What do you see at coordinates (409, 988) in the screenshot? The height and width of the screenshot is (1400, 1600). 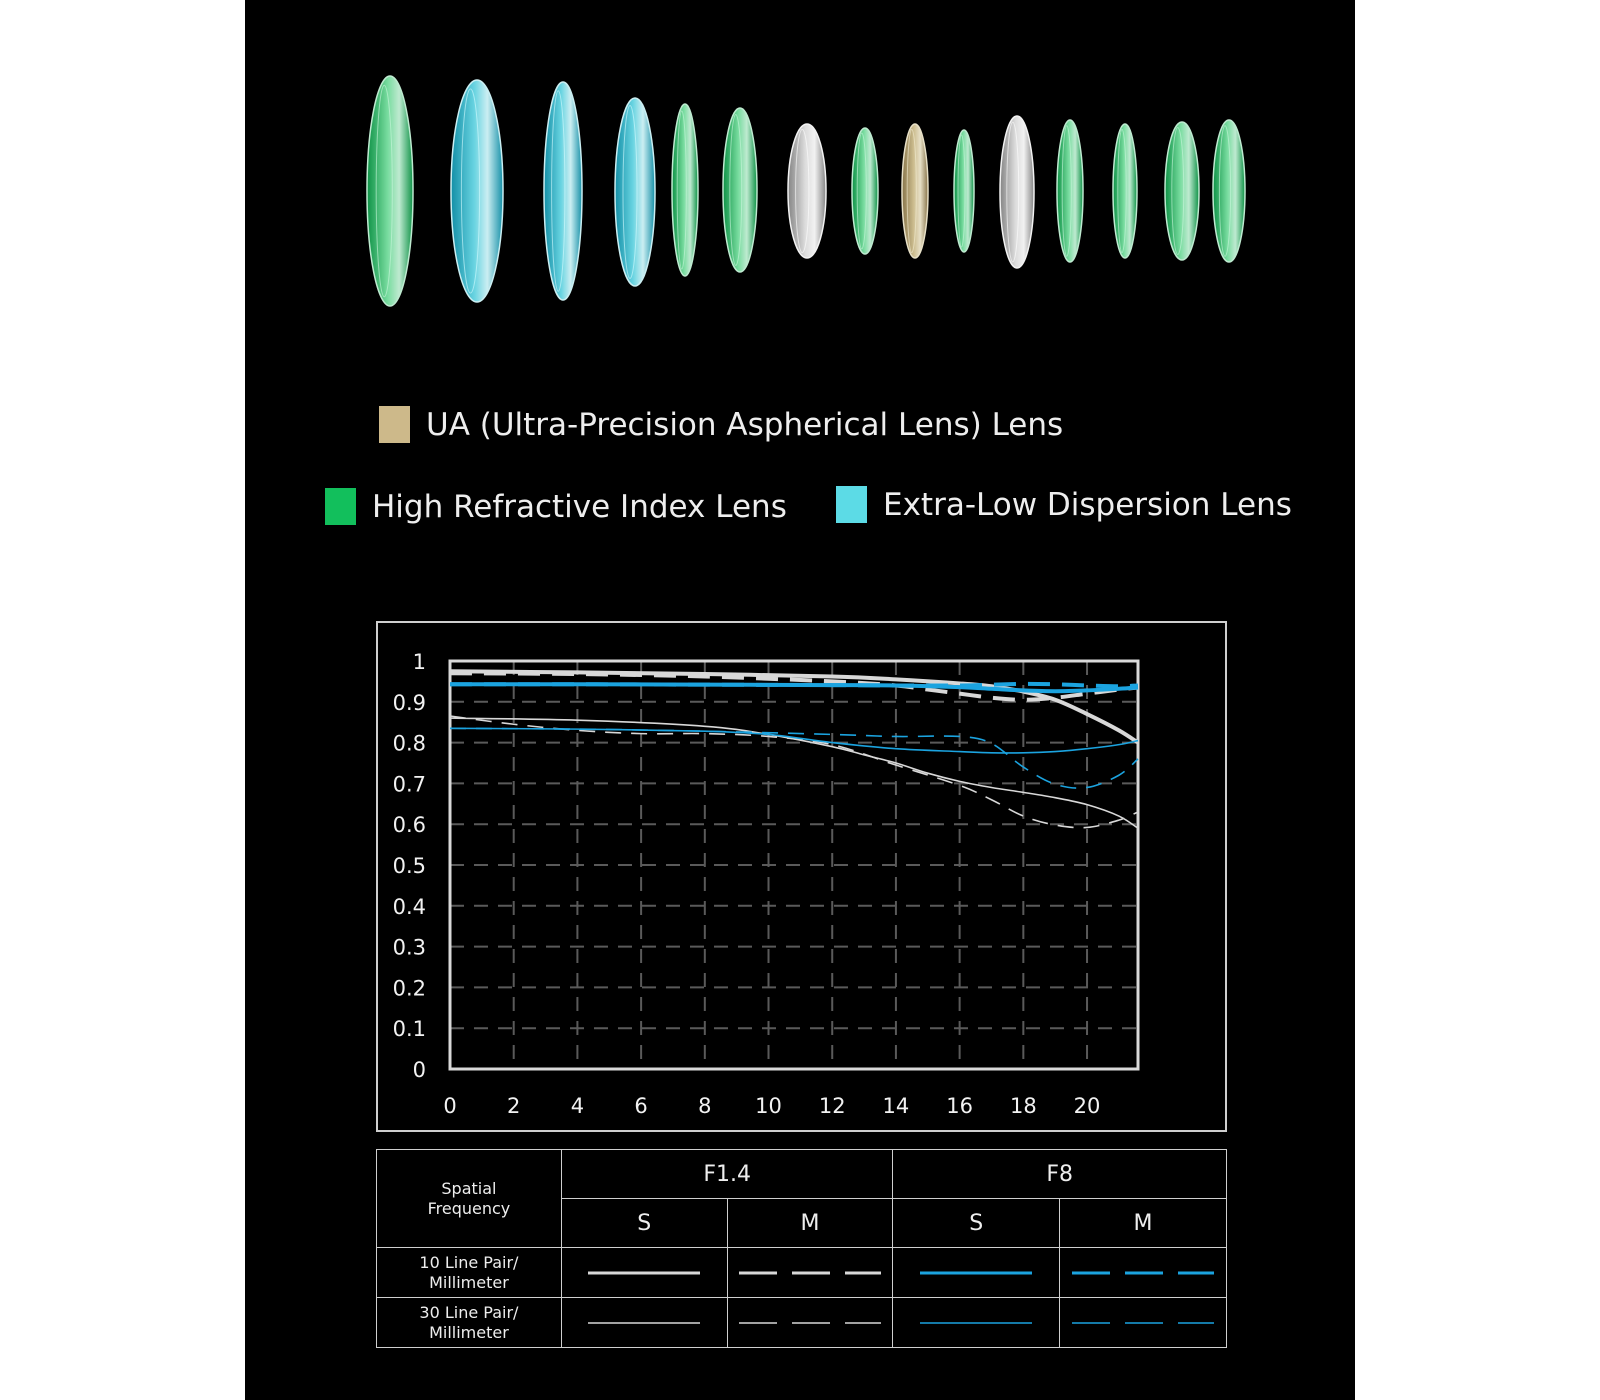 I see `y-tick-label: 0.2` at bounding box center [409, 988].